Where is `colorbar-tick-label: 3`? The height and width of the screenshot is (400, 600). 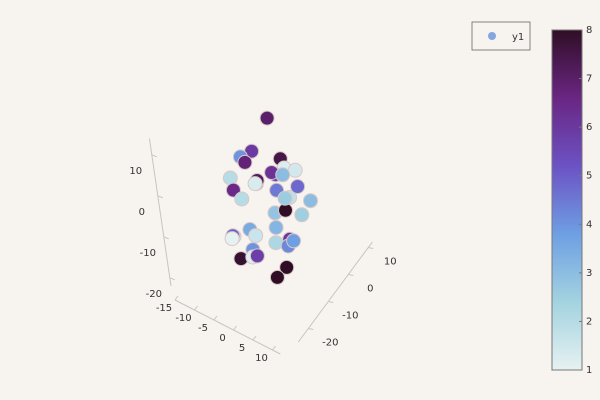
colorbar-tick-label: 3 is located at coordinates (589, 273).